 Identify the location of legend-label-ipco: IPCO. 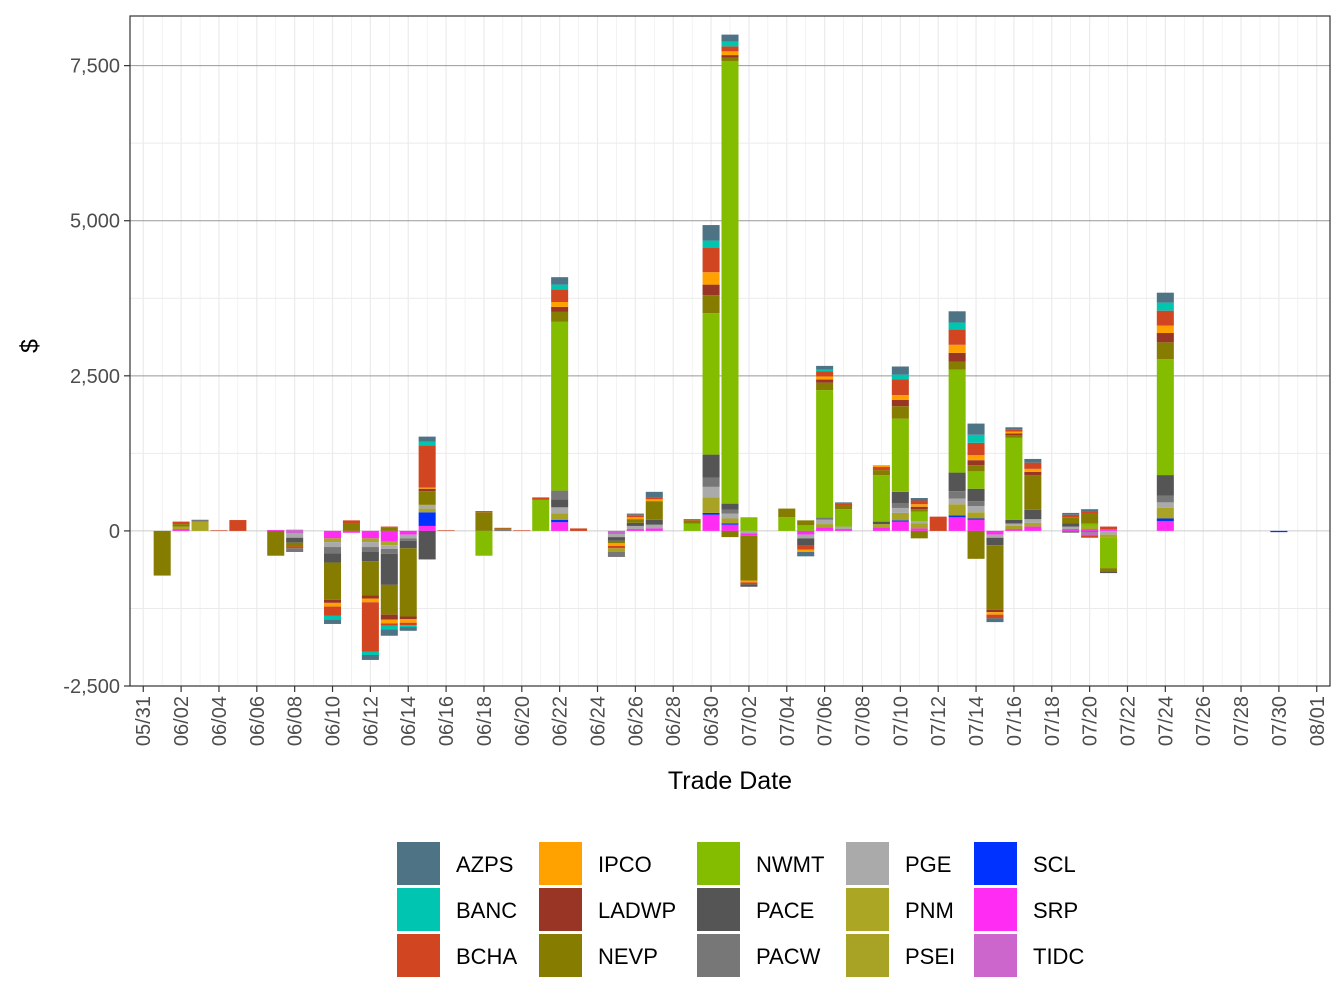
(625, 864).